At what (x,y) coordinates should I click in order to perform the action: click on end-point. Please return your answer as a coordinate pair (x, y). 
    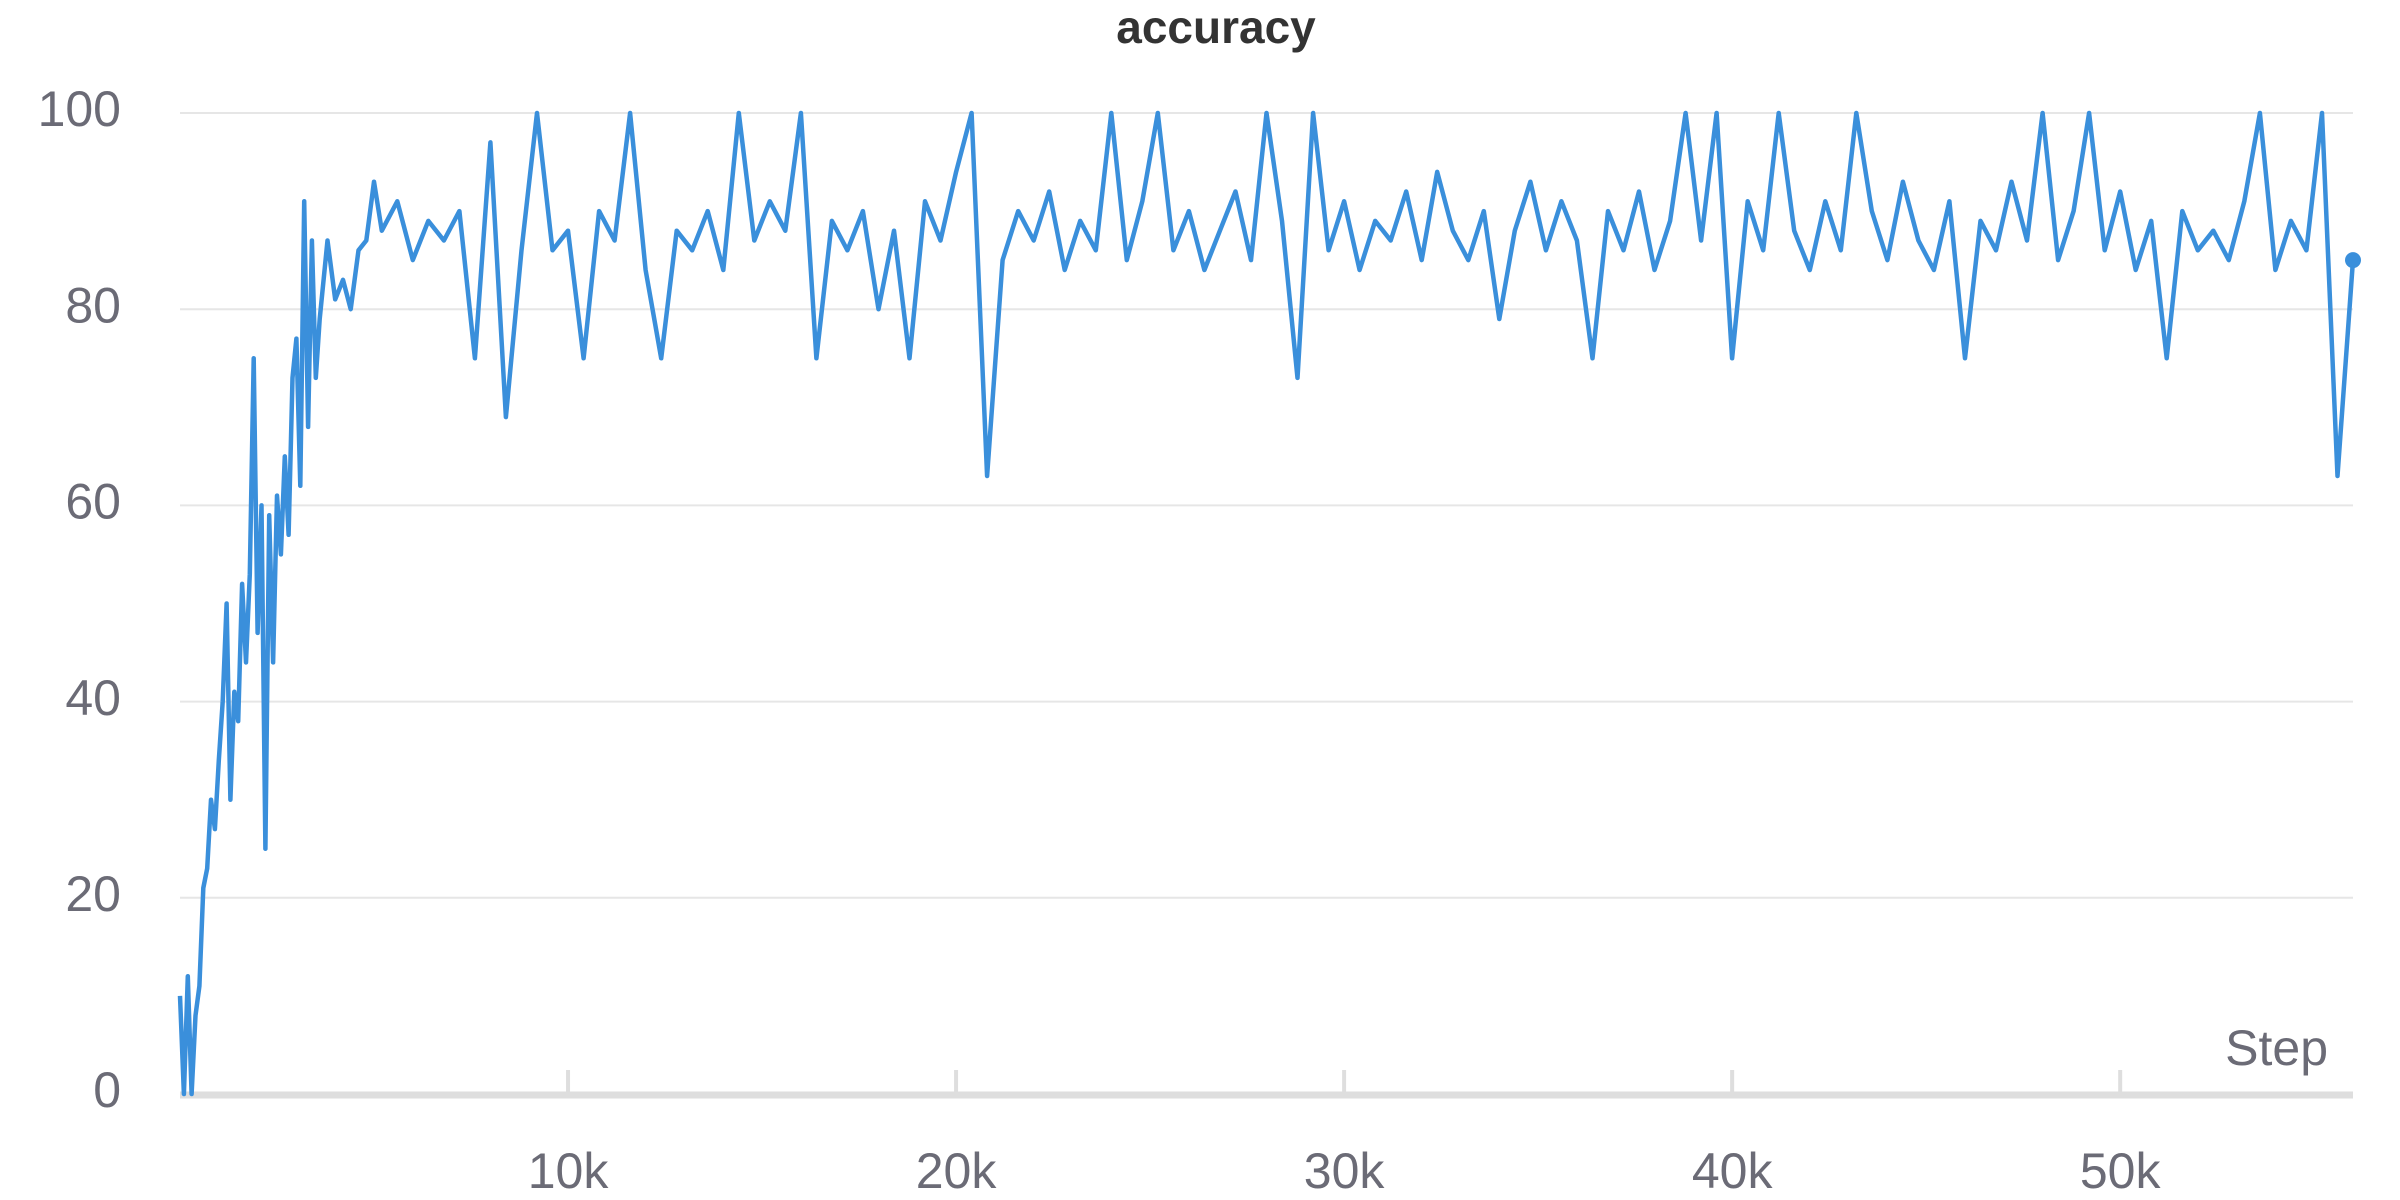
    Looking at the image, I should click on (2353, 260).